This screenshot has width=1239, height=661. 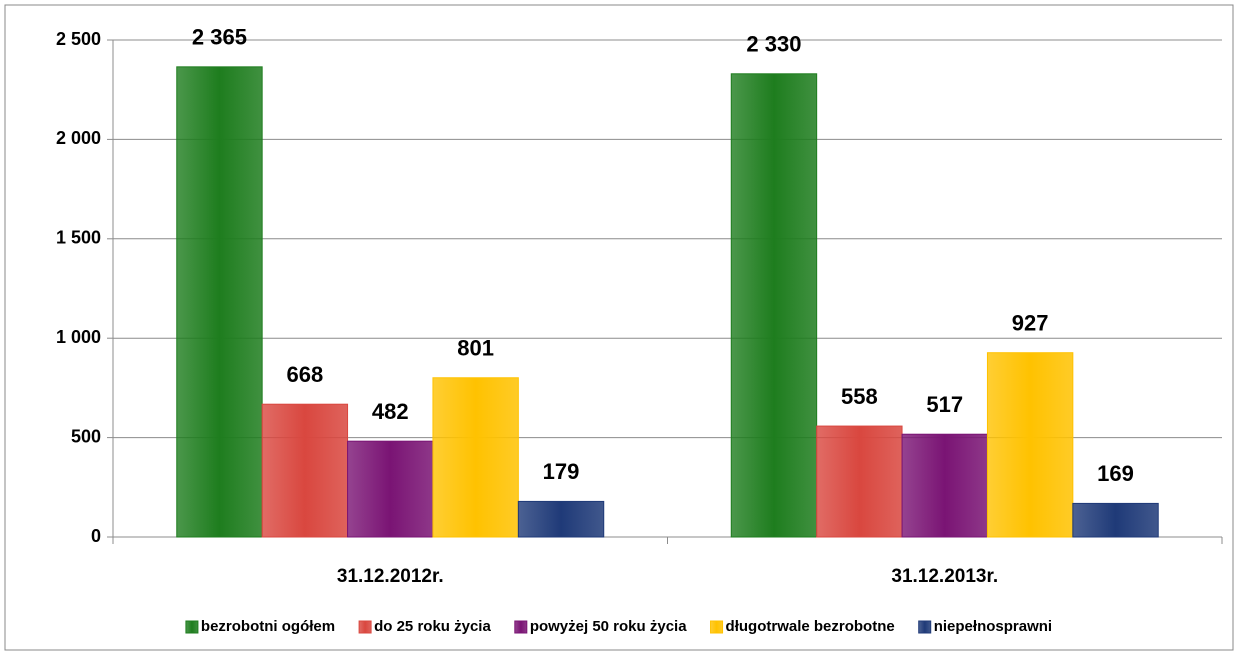 I want to click on x-tick-label: 31.12.2013r., so click(x=944, y=576).